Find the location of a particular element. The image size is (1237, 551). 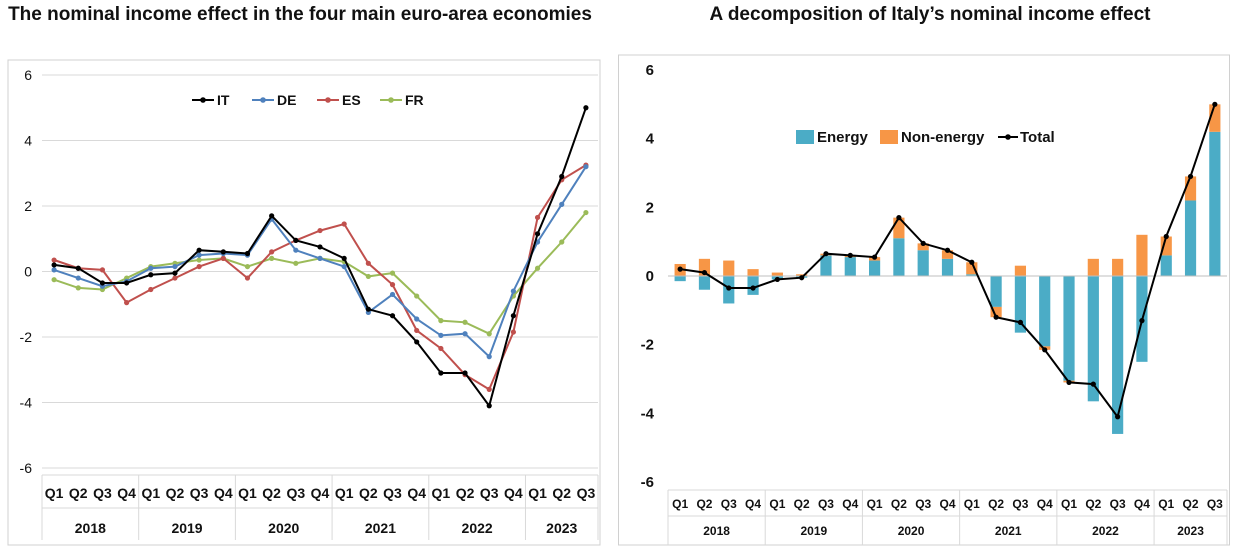

y-tick-label: 6 is located at coordinates (650, 70).